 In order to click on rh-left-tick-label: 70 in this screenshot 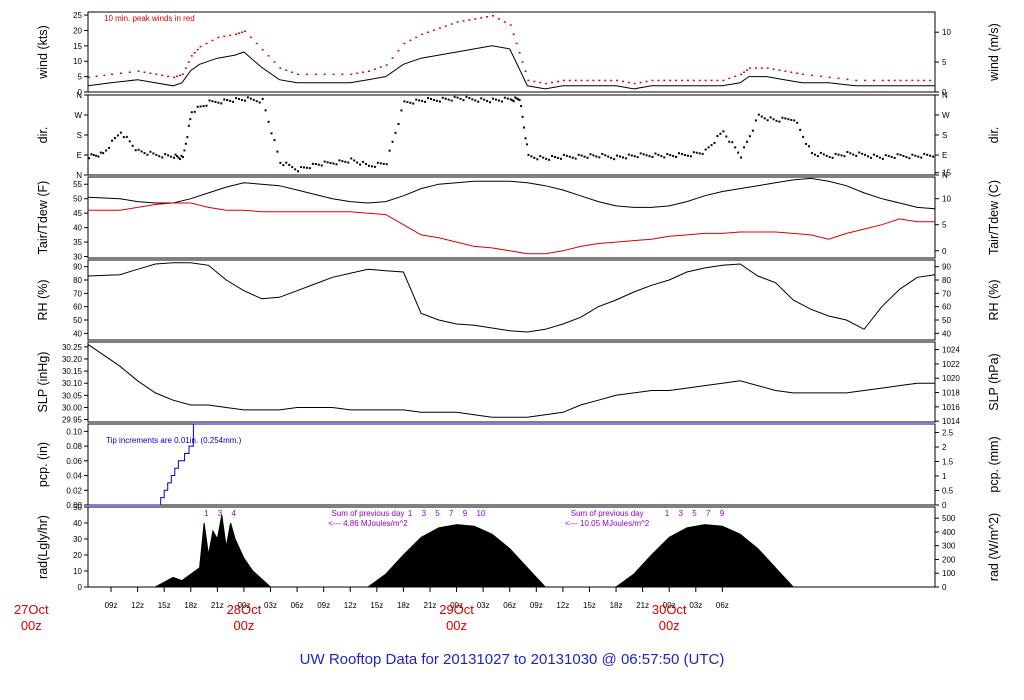, I will do `click(77, 293)`.